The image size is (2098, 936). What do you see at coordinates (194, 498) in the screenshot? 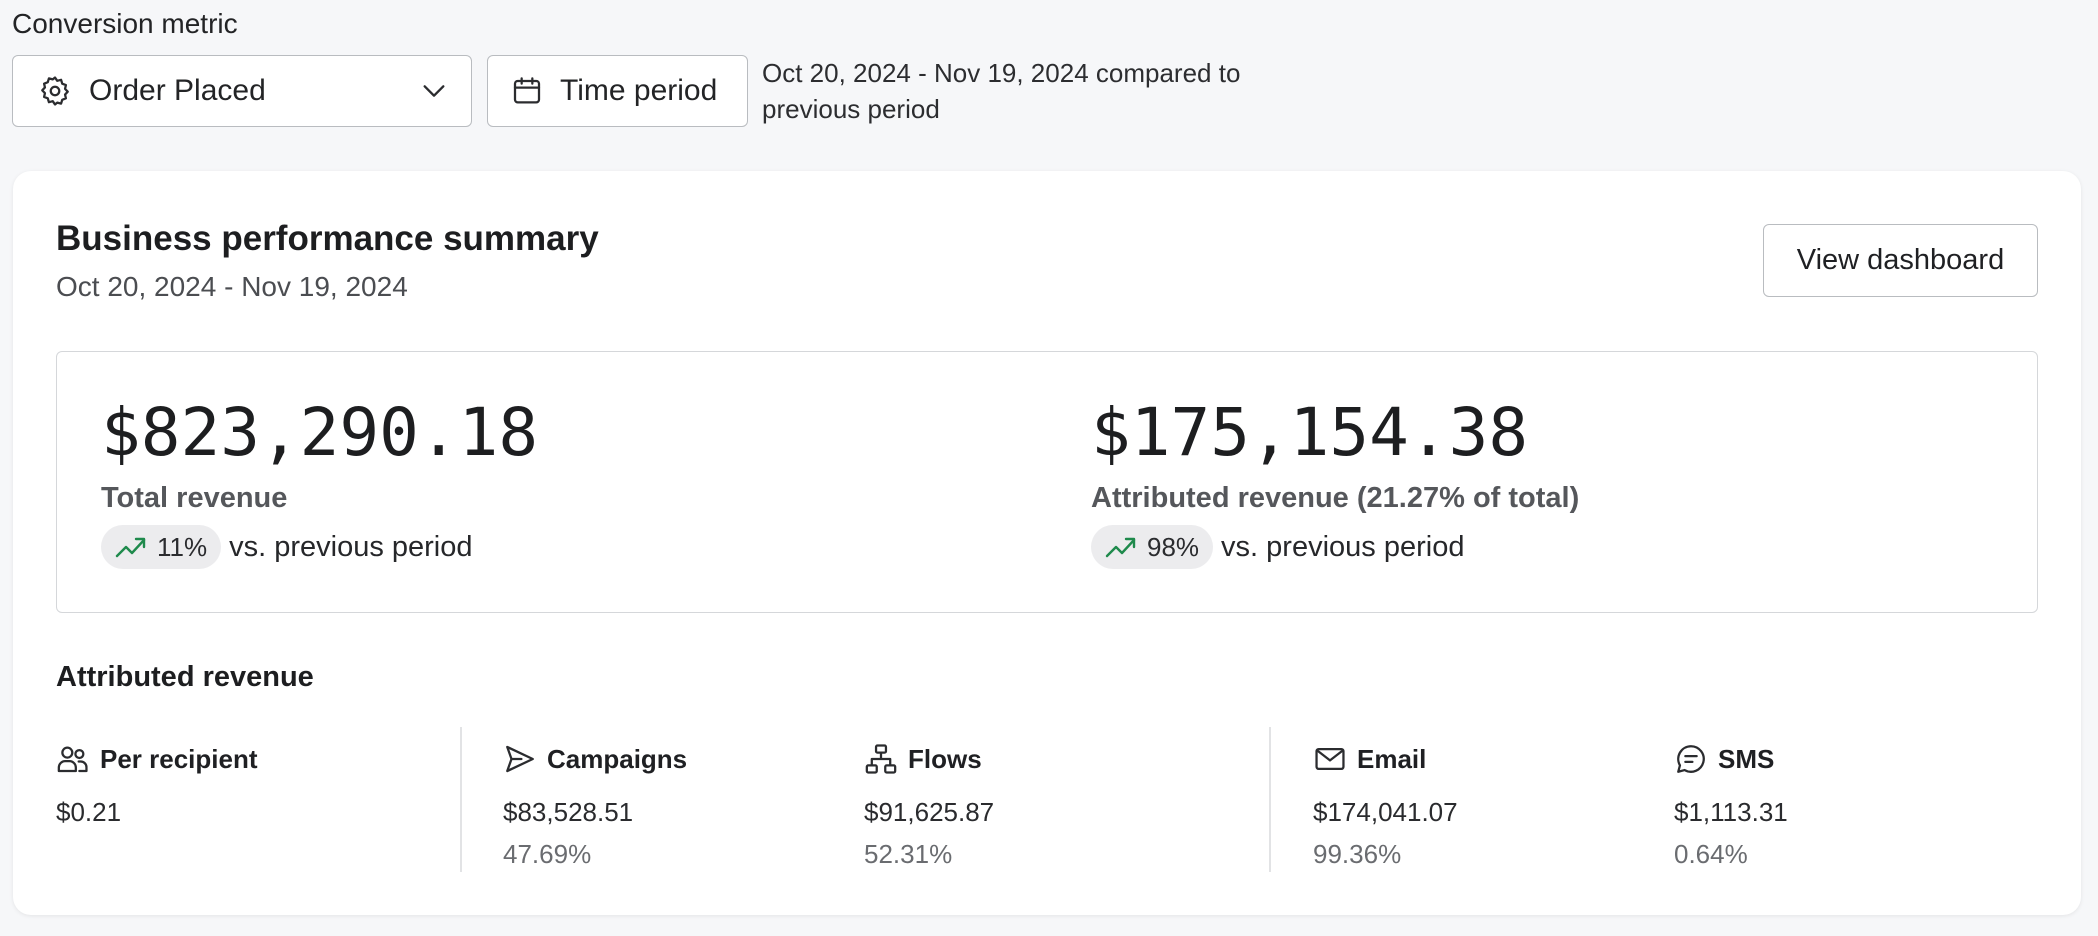
I see `total-revenue-label: Total revenue` at bounding box center [194, 498].